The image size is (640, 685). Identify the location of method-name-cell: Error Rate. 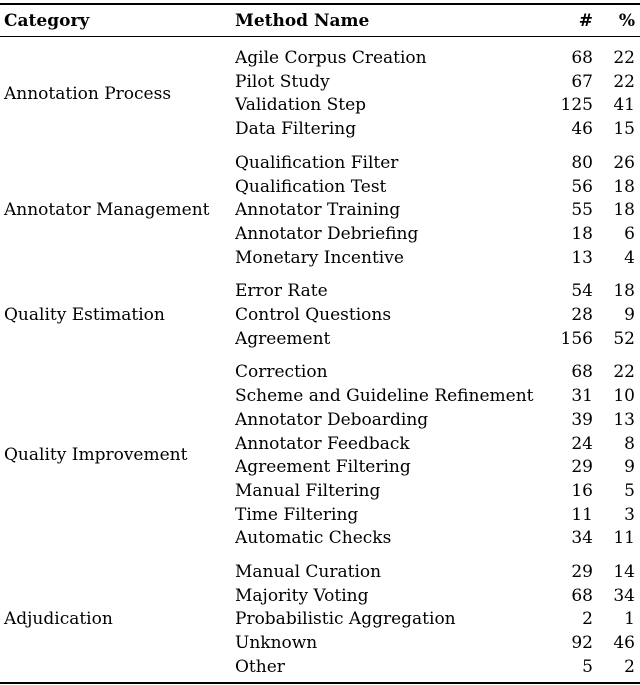
(281, 291).